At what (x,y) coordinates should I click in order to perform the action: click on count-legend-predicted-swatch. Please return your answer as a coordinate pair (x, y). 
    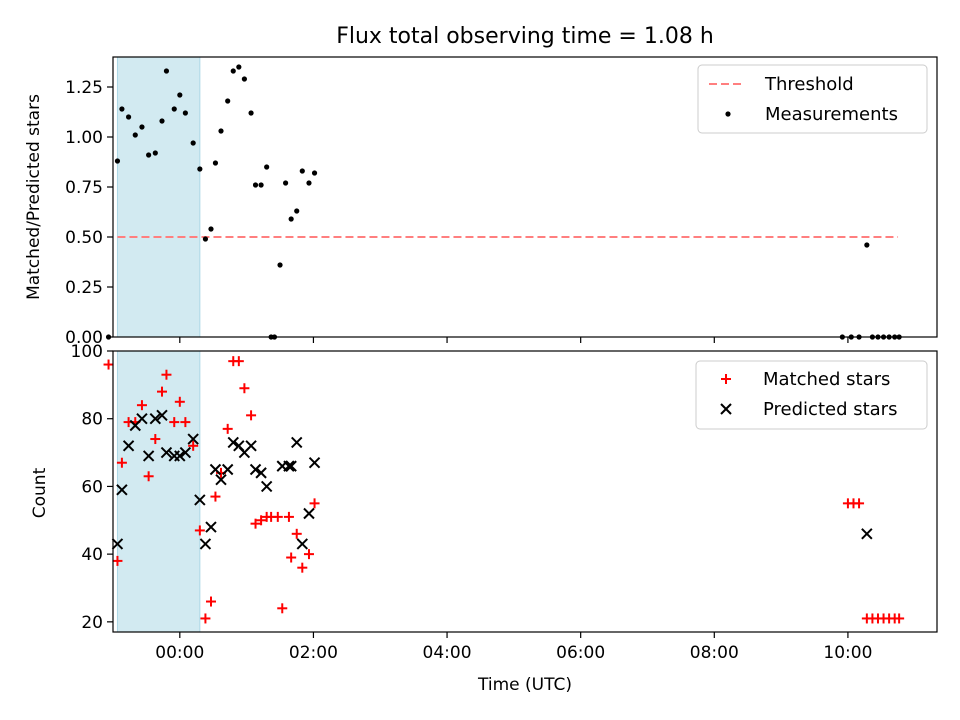
    Looking at the image, I should click on (726, 409).